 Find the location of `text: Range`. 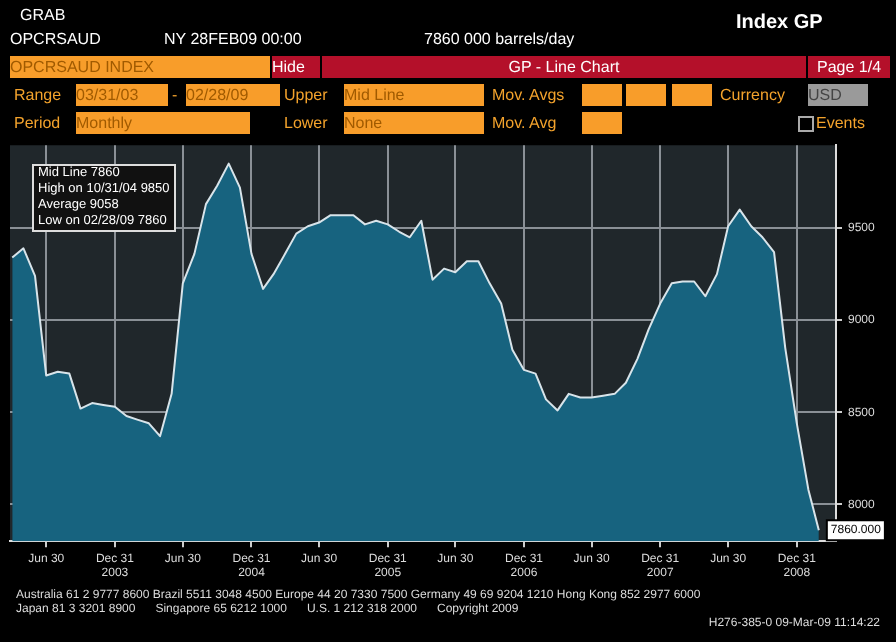

text: Range is located at coordinates (38, 95).